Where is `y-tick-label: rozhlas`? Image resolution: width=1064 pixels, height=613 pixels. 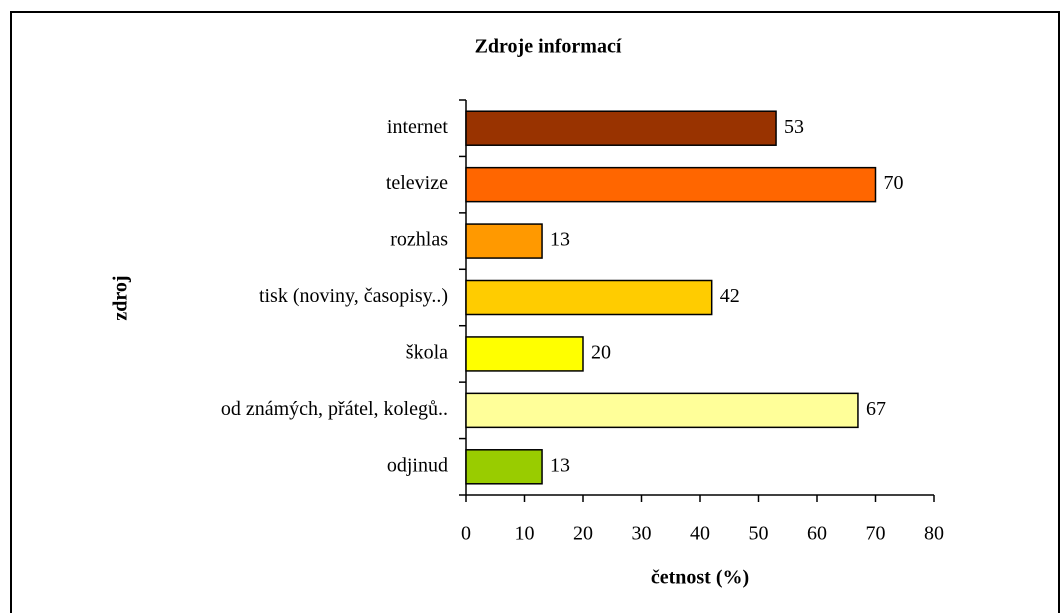 y-tick-label: rozhlas is located at coordinates (419, 240).